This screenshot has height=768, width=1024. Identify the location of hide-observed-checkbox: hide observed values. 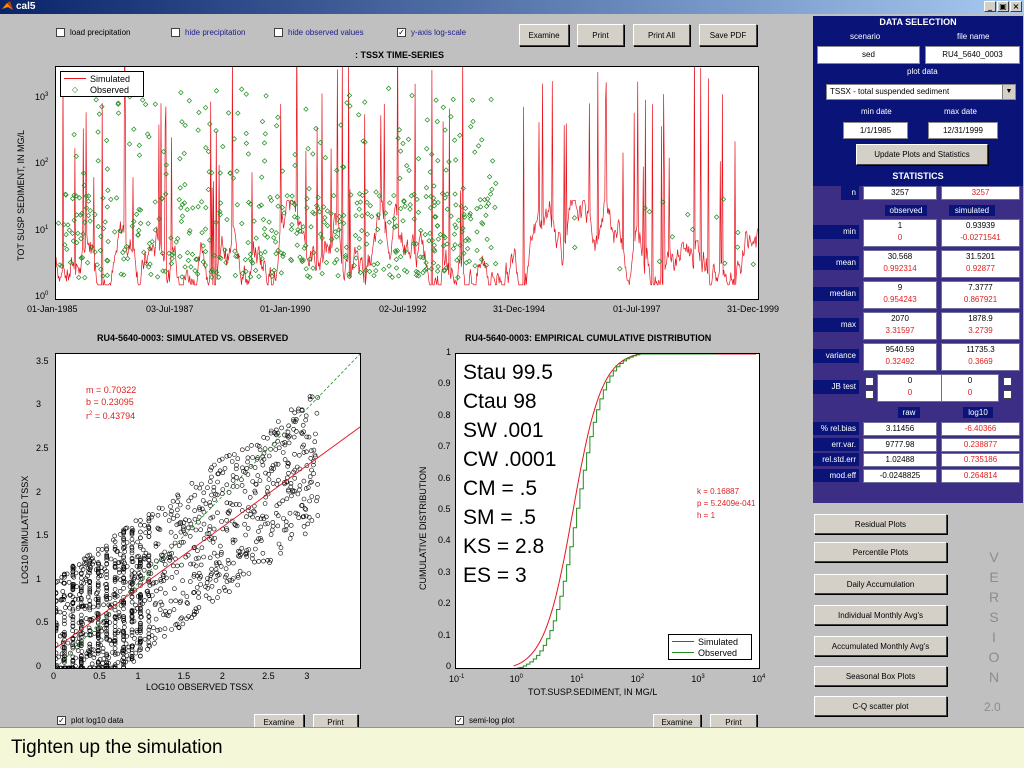
(319, 32).